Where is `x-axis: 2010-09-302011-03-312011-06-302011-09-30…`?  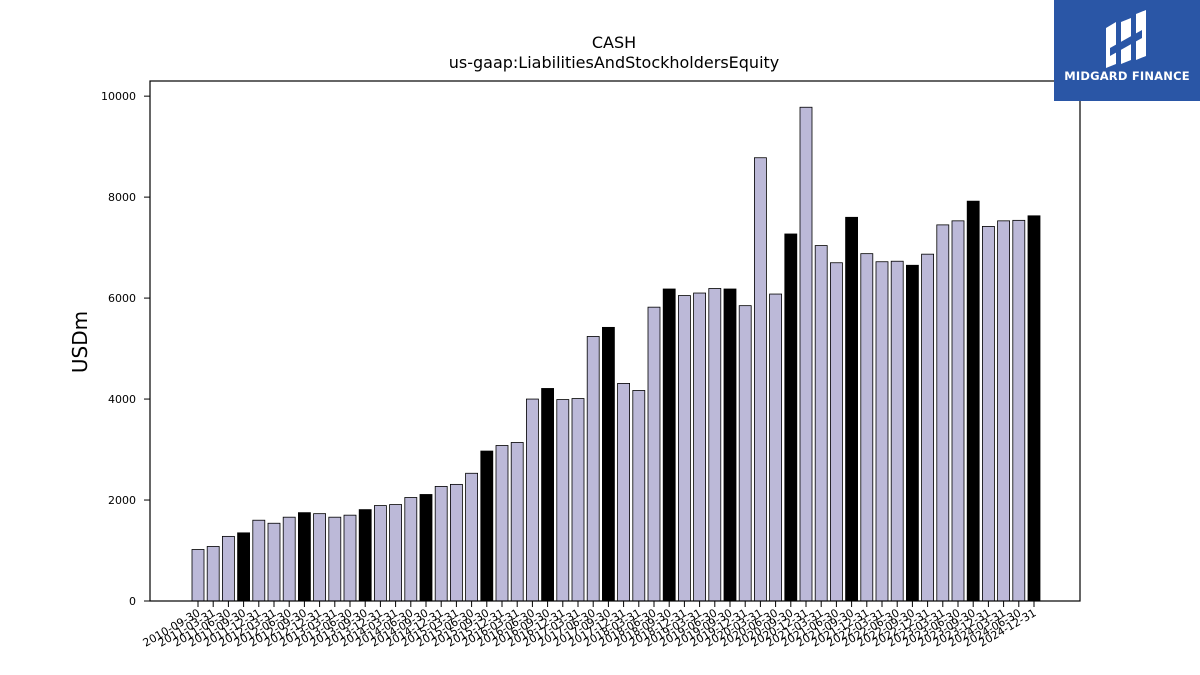
x-axis: 2010-09-302011-03-312011-06-302011-09-30… is located at coordinates (590, 625).